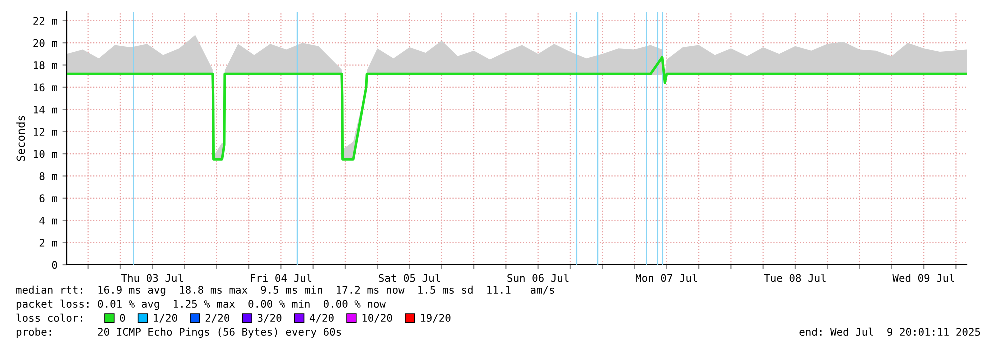 This screenshot has height=347, width=997. Describe the element at coordinates (409, 278) in the screenshot. I see `x-tick-label: Sat 05 Jul` at that location.